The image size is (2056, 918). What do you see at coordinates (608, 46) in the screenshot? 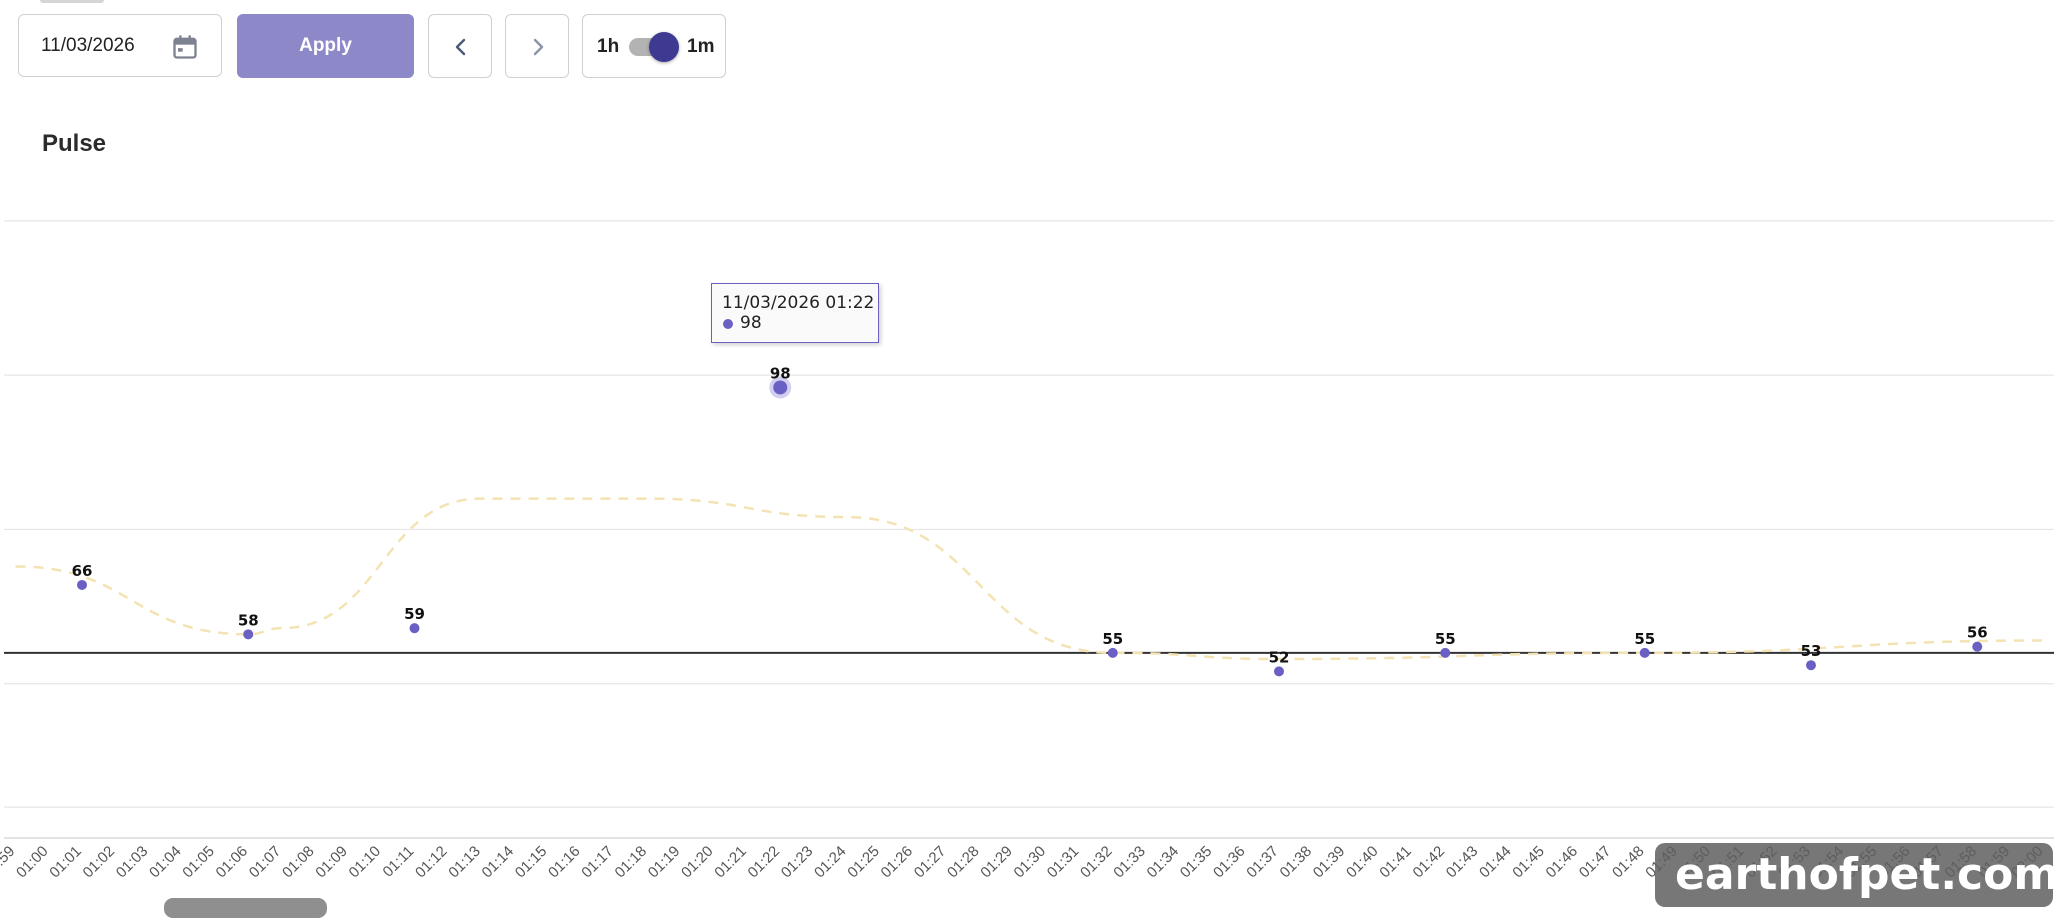
I see `toggle-label-1h: 1h` at bounding box center [608, 46].